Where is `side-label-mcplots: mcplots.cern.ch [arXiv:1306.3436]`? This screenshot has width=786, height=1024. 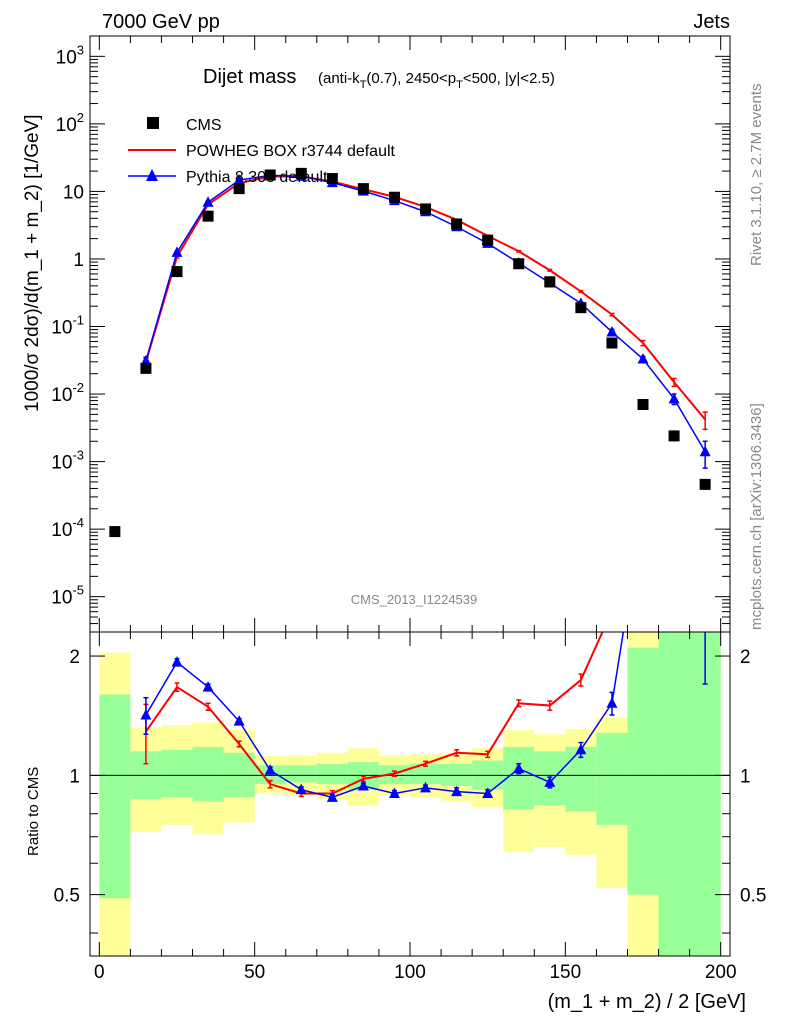 side-label-mcplots: mcplots.cern.ch [arXiv:1306.3436] is located at coordinates (756, 516).